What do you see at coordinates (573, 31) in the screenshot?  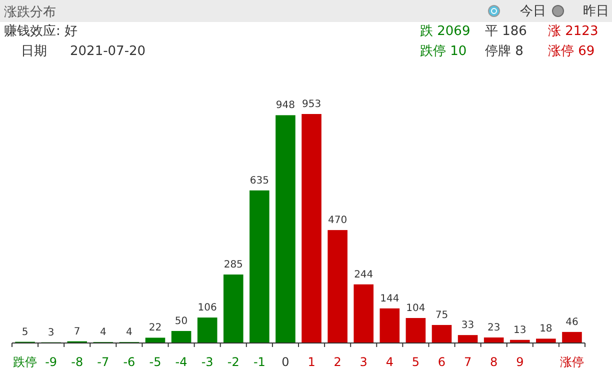 I see `text: 涨 2123` at bounding box center [573, 31].